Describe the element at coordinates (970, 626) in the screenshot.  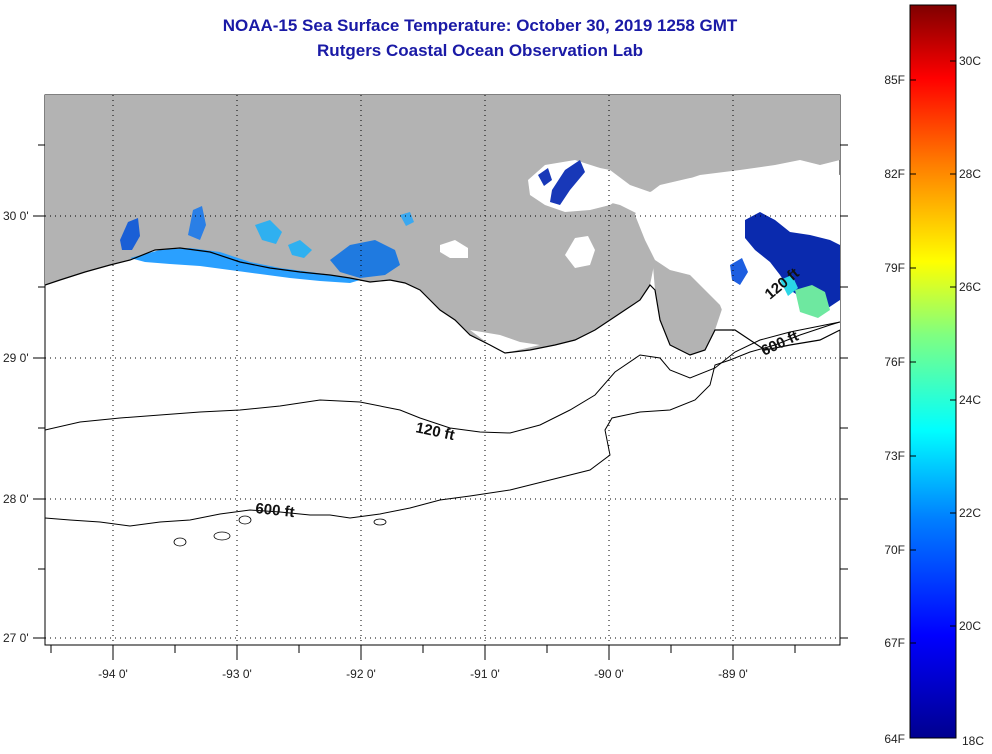
I see `colorbar-c-label: 20C` at that location.